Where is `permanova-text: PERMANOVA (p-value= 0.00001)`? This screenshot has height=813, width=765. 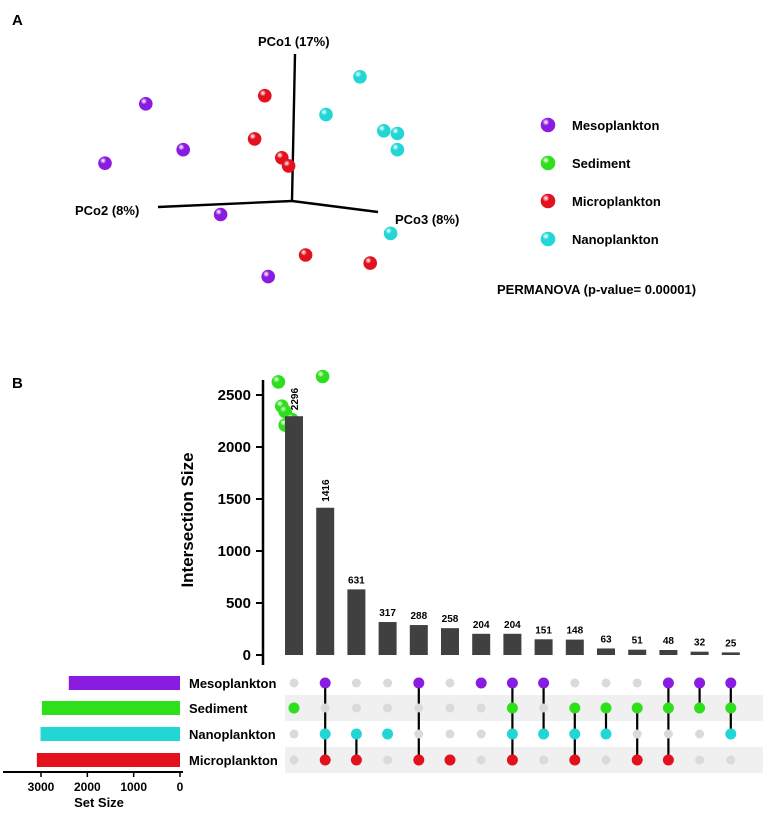 permanova-text: PERMANOVA (p-value= 0.00001) is located at coordinates (596, 289).